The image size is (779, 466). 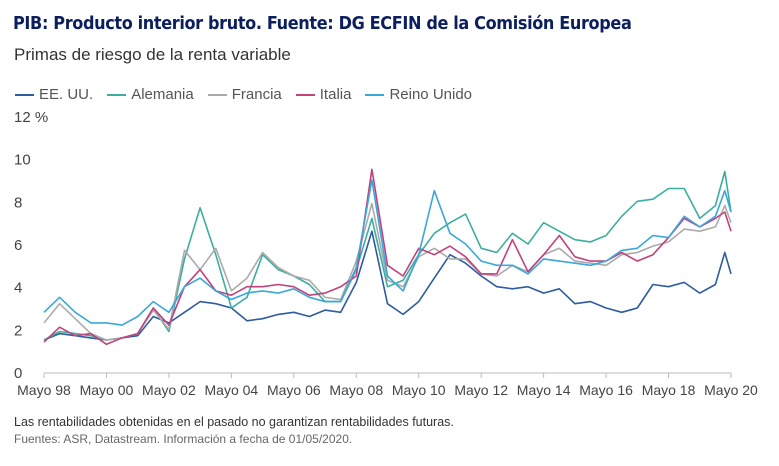 I want to click on legend-item-francia: Francia, so click(x=244, y=94).